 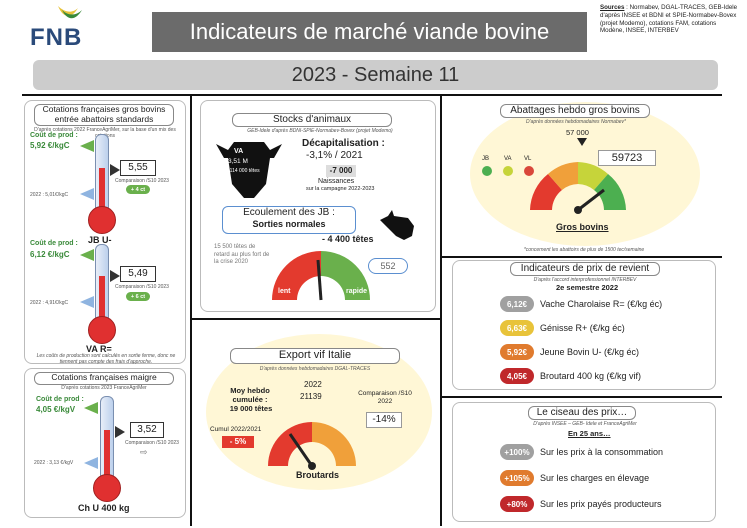 I want to click on export-year: 2022, so click(x=313, y=384).